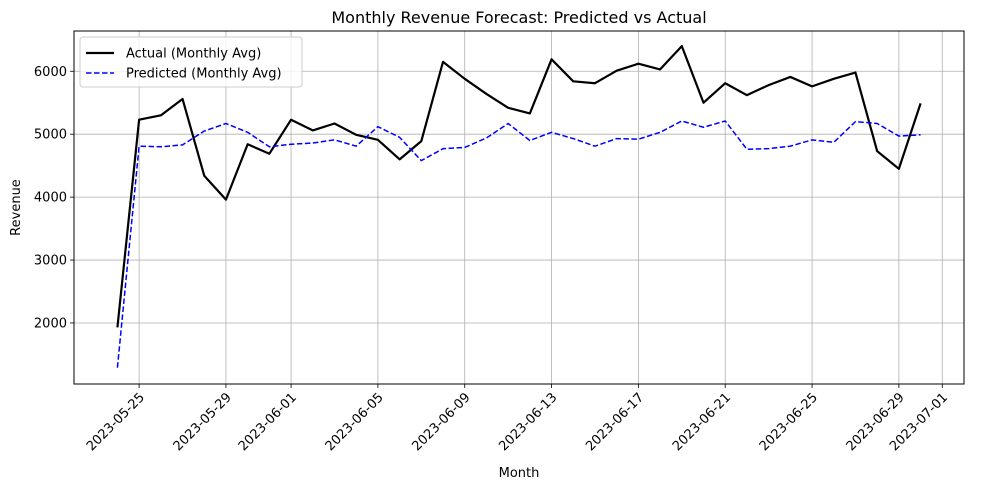  I want to click on y-tick-label: 3000, so click(50, 261).